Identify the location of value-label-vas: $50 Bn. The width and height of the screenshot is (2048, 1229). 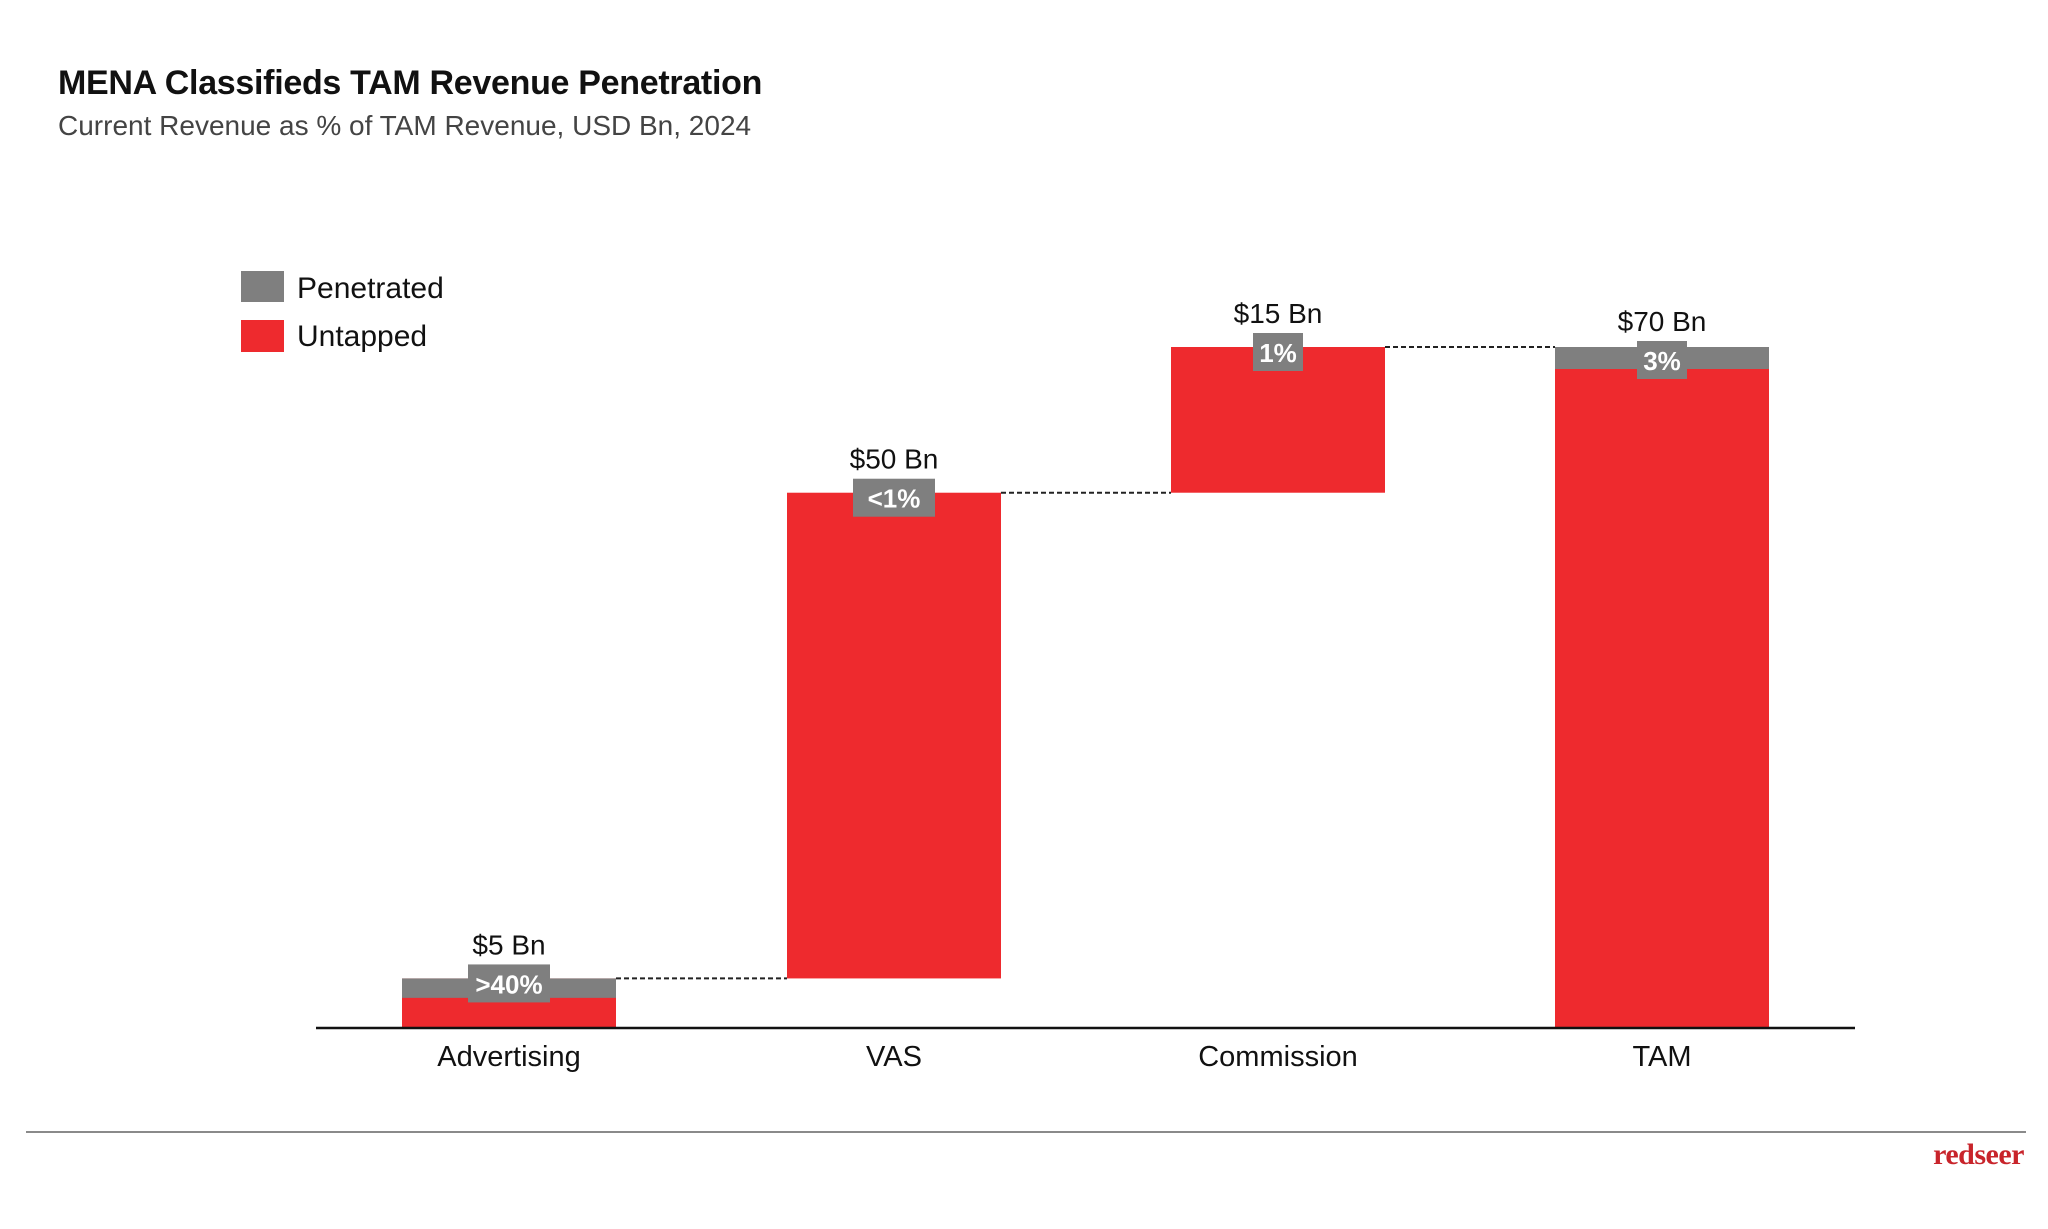
(894, 459).